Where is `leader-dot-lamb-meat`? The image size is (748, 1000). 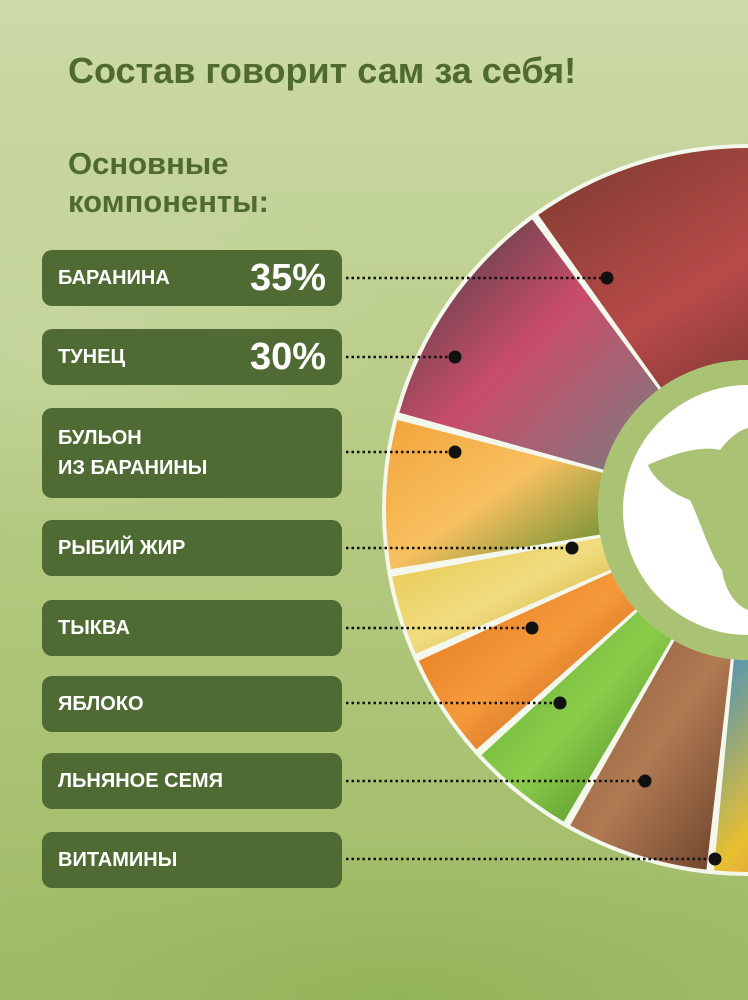 leader-dot-lamb-meat is located at coordinates (607, 278).